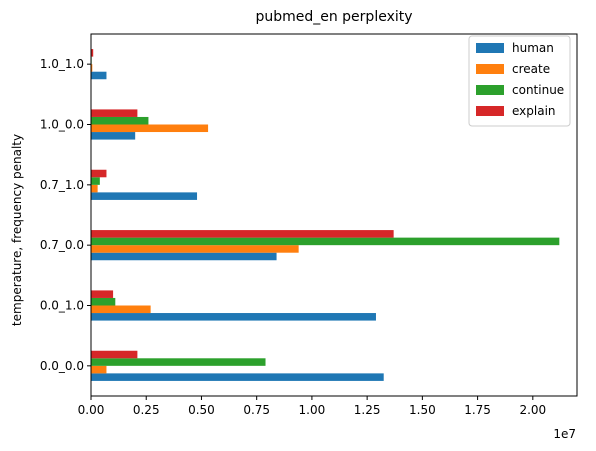 Image resolution: width=596 pixels, height=451 pixels. I want to click on x-tick-label: 1.00, so click(312, 410).